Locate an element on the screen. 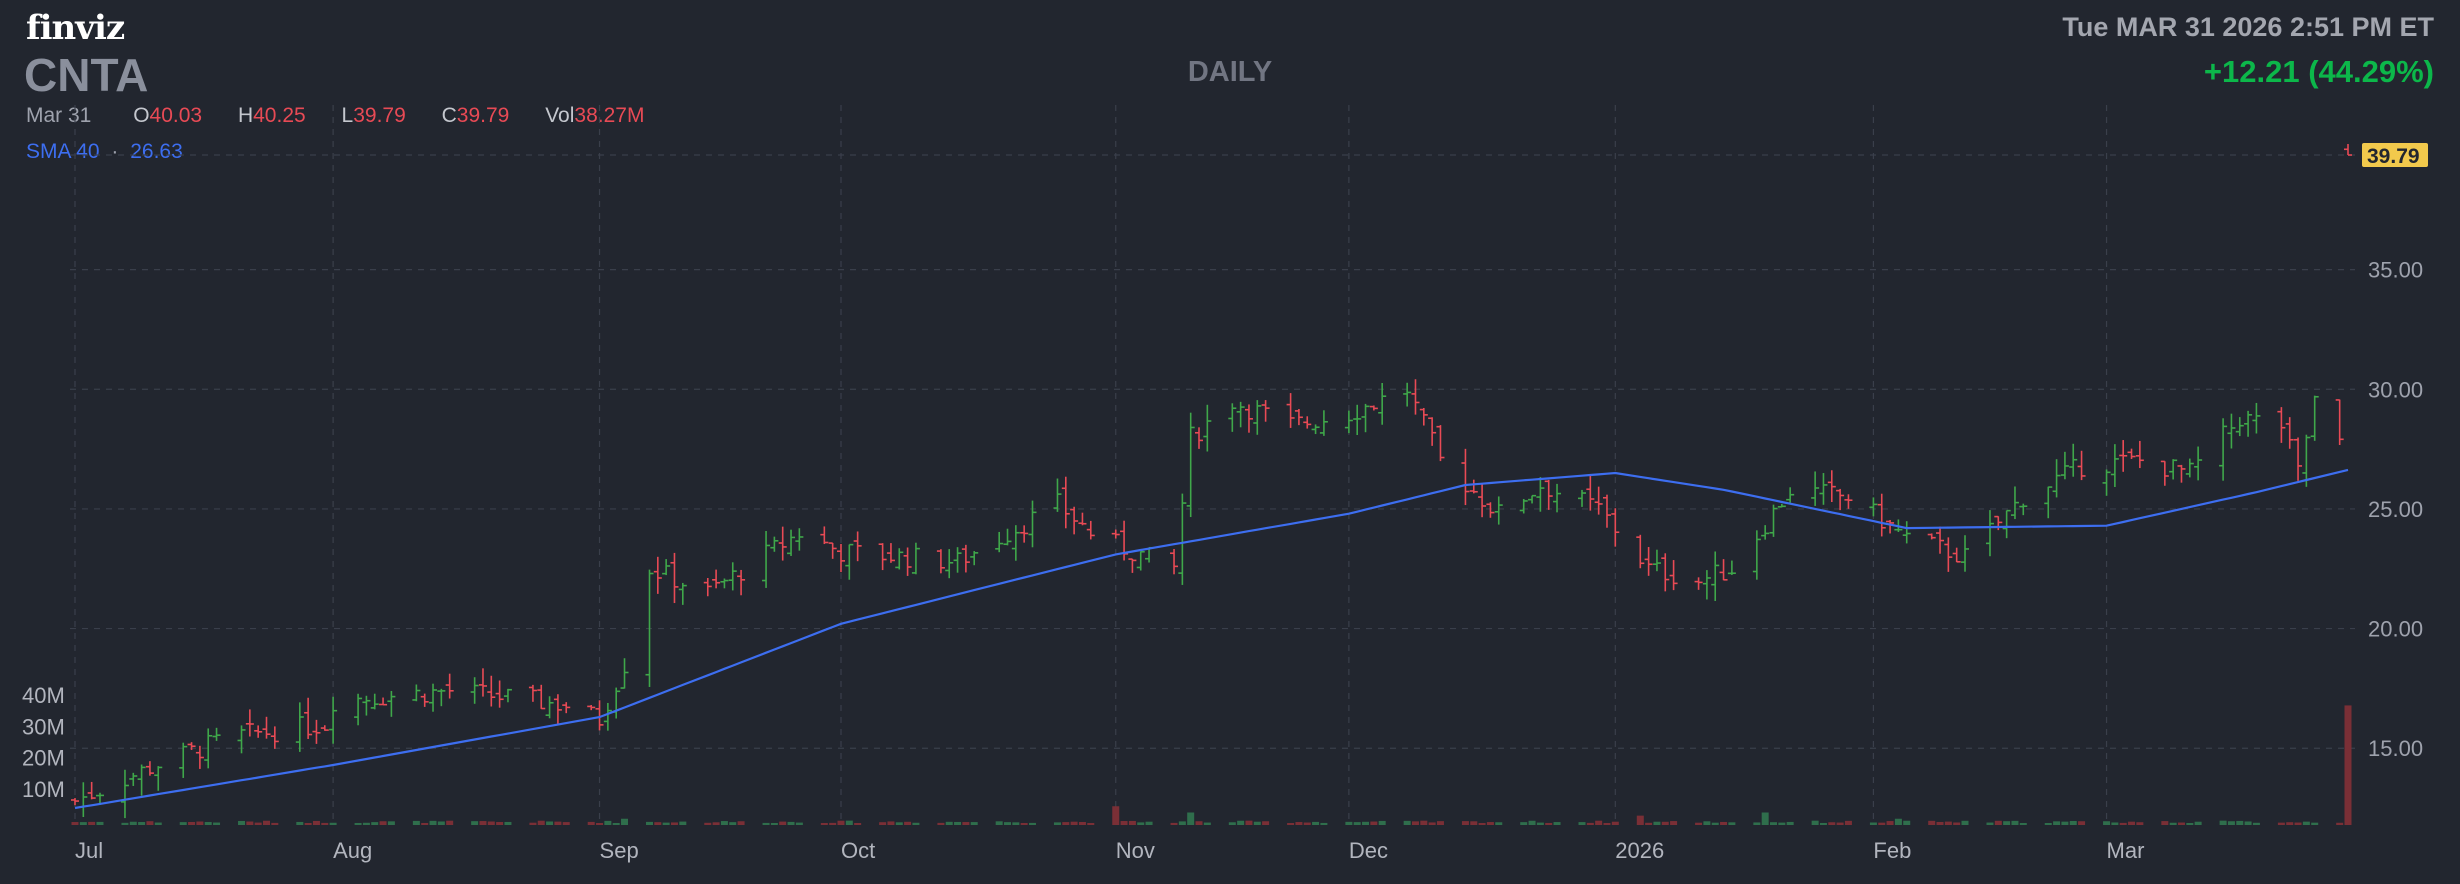 This screenshot has width=2460, height=884. open-label: O is located at coordinates (141, 115).